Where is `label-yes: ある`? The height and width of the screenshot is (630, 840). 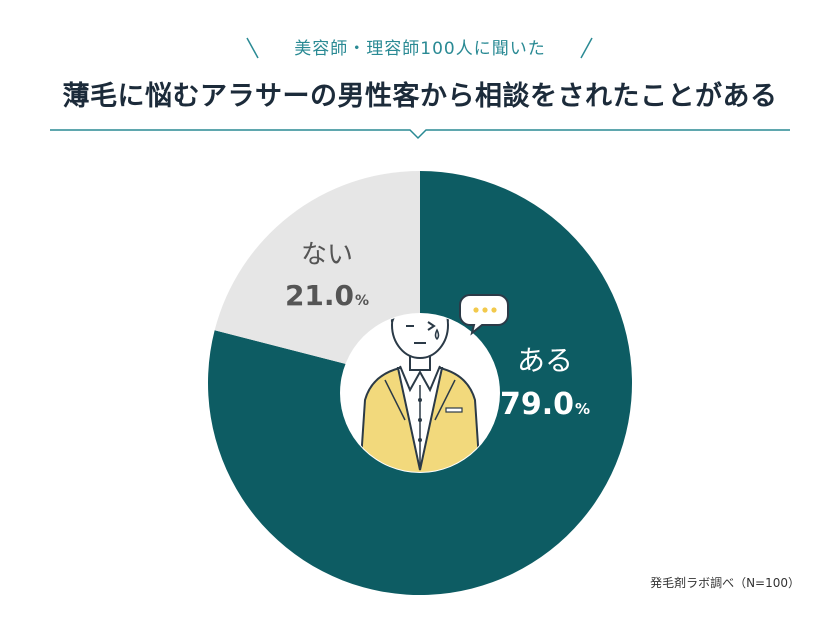 label-yes: ある is located at coordinates (545, 360).